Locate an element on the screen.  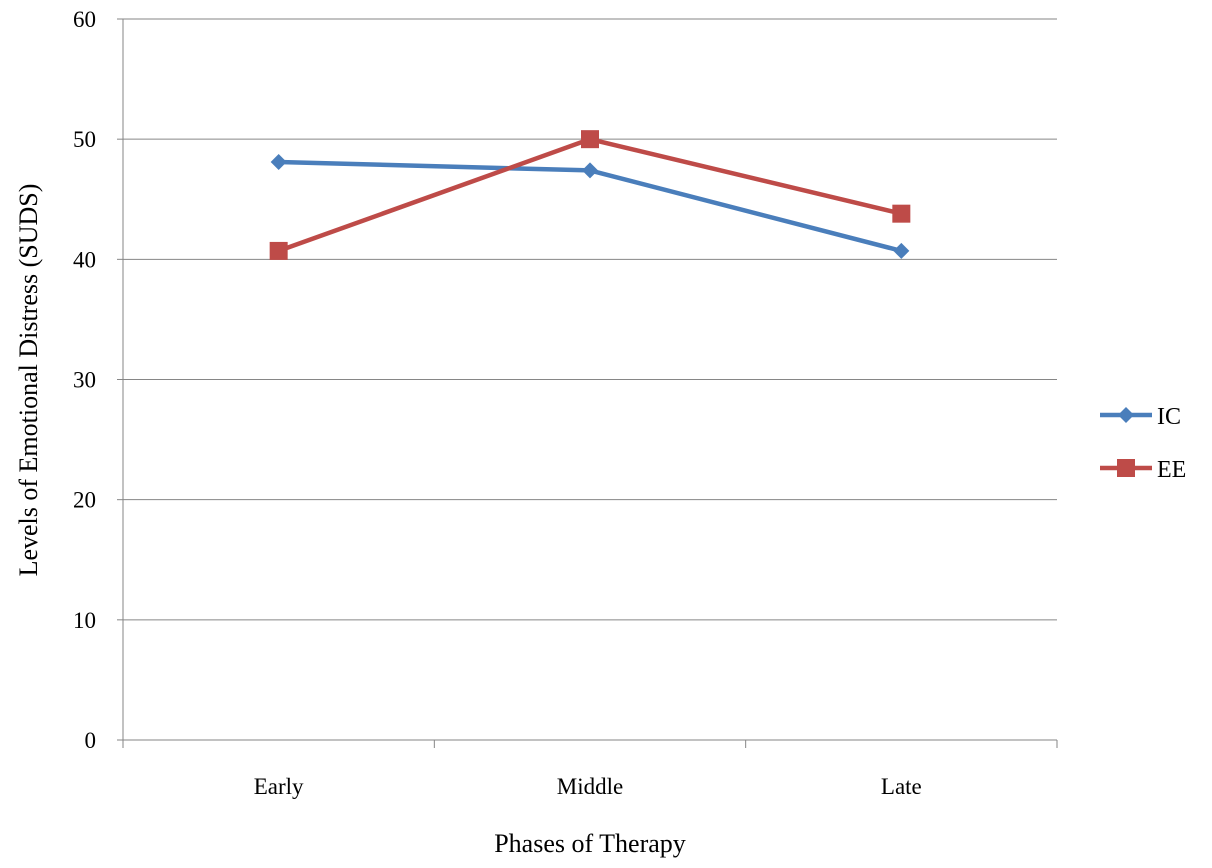
series-group is located at coordinates (590, 195).